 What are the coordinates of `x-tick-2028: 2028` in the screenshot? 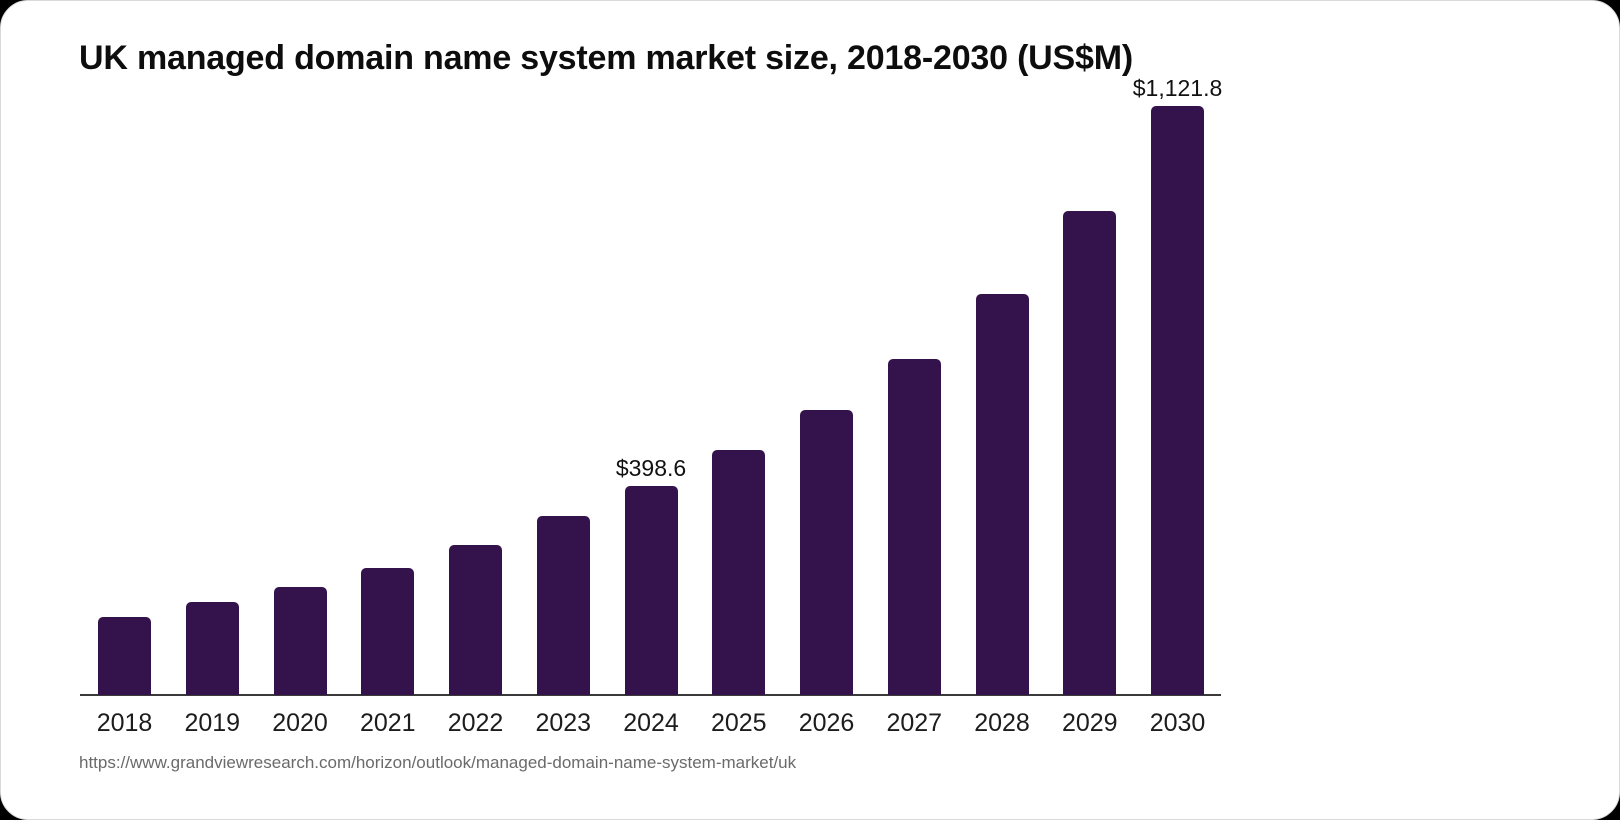 It's located at (1002, 723).